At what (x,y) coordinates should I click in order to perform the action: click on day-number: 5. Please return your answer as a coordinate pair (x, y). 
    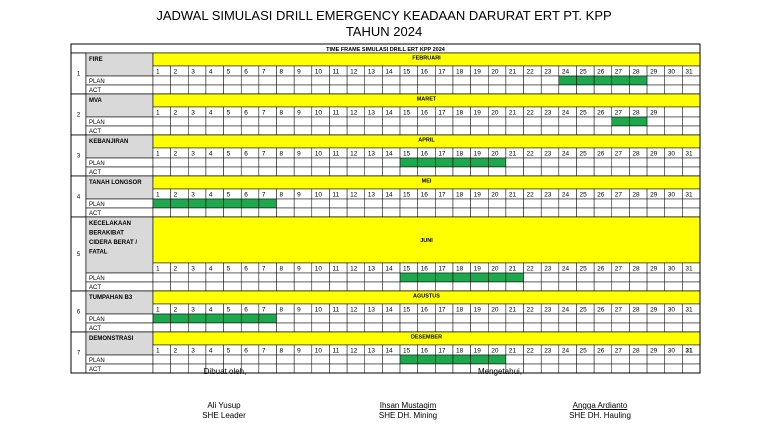
    Looking at the image, I should click on (229, 113).